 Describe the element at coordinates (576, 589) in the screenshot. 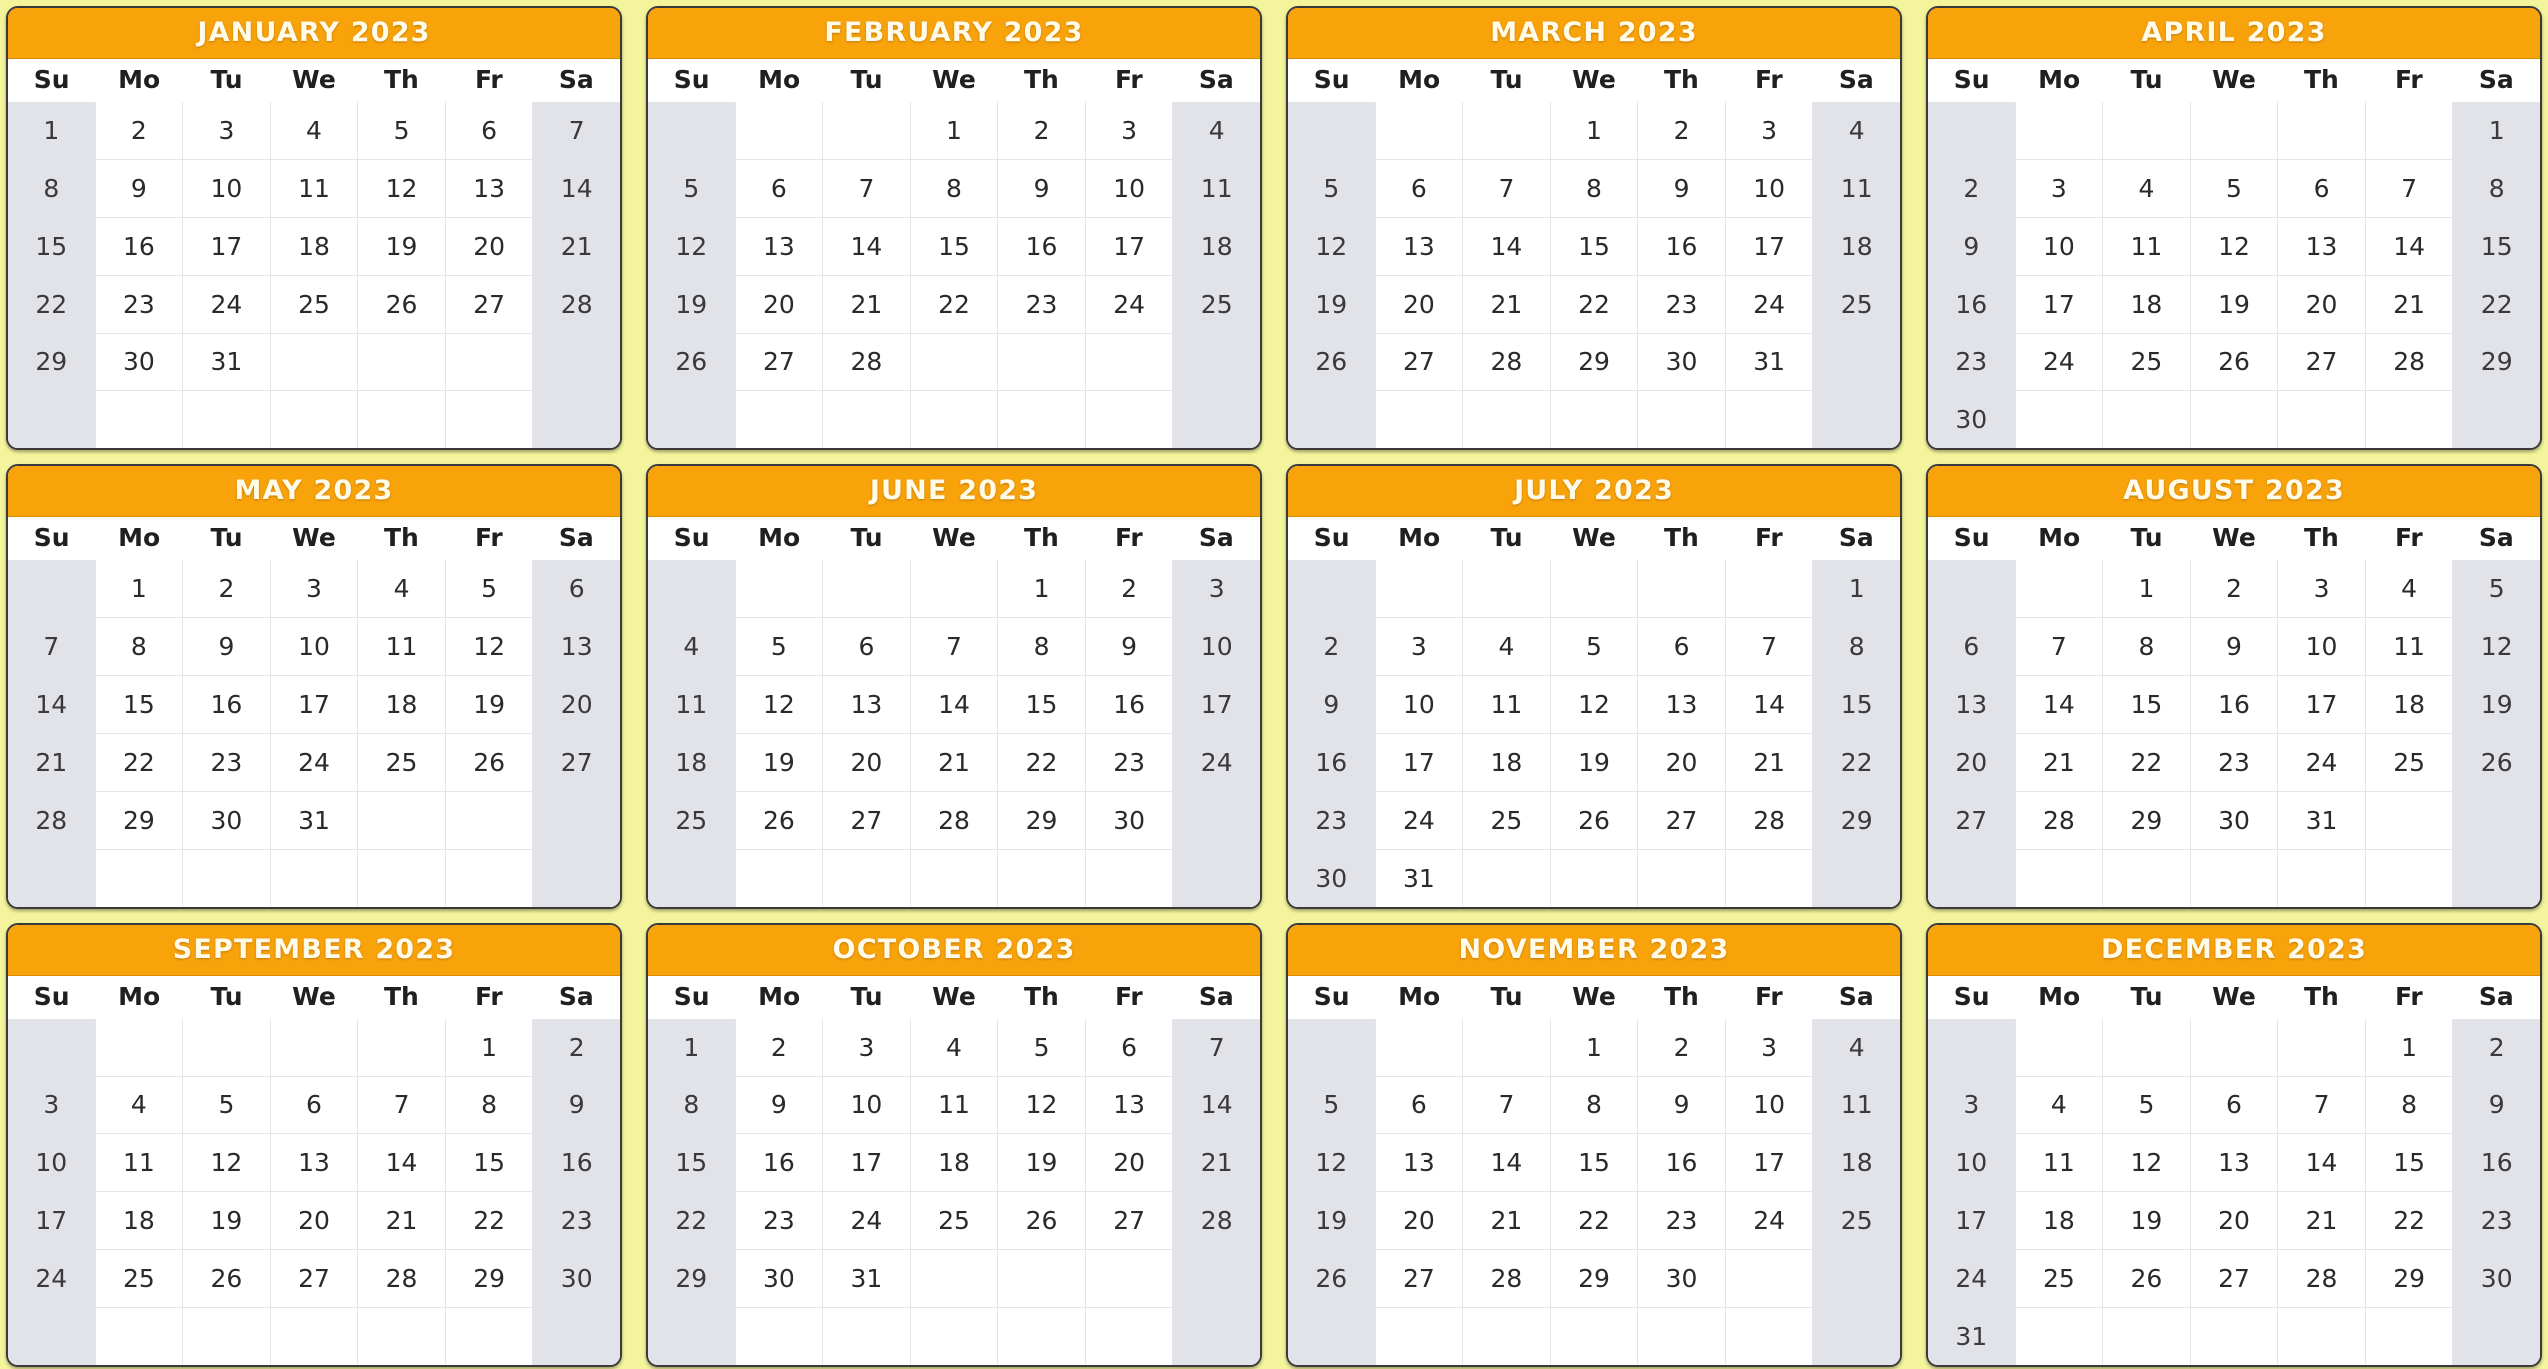

I see `day-cell: 6` at that location.